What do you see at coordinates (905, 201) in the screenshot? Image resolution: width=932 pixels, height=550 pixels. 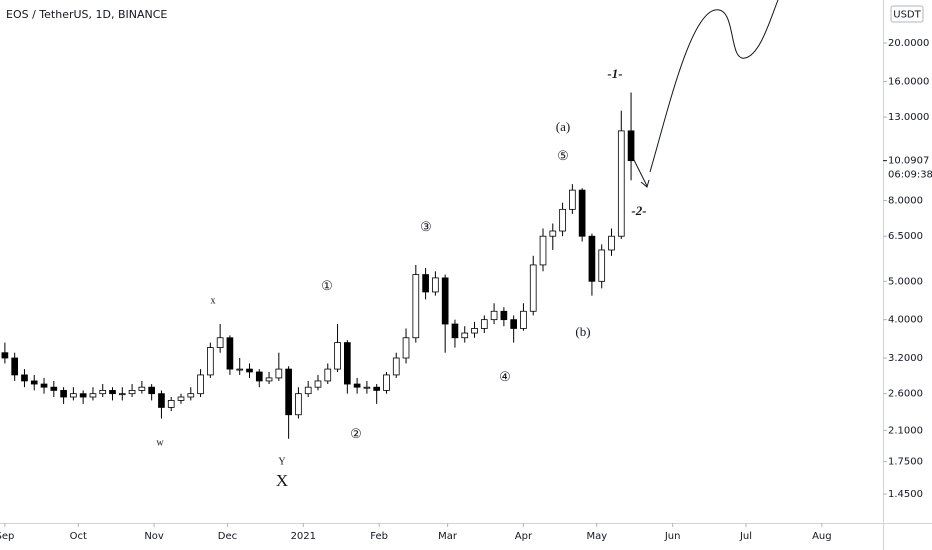 I see `y-tick-label: 8.0000` at bounding box center [905, 201].